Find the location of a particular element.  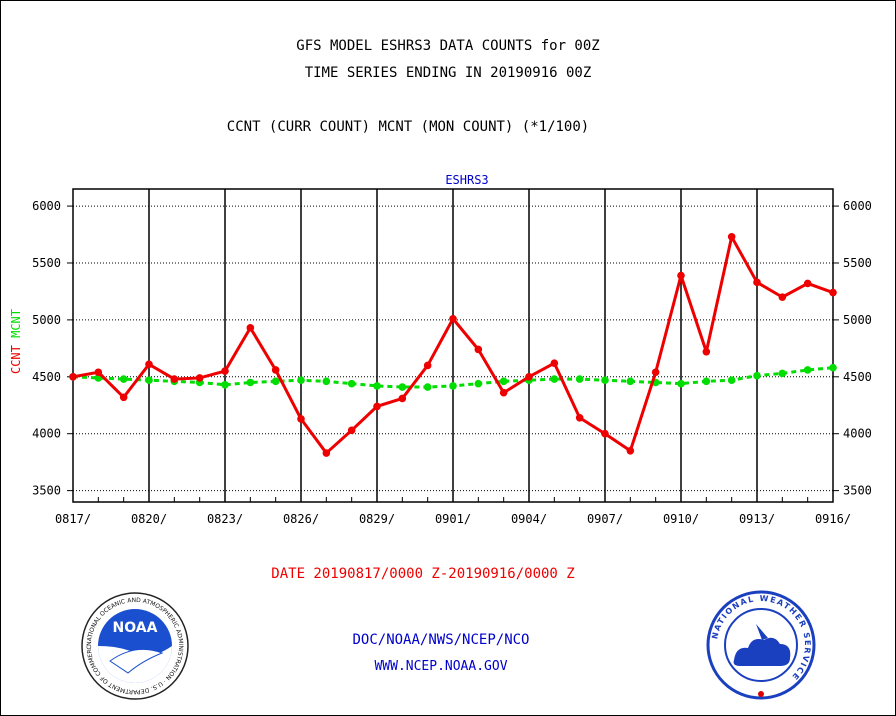

x-tick-label: 0916/ is located at coordinates (833, 519).